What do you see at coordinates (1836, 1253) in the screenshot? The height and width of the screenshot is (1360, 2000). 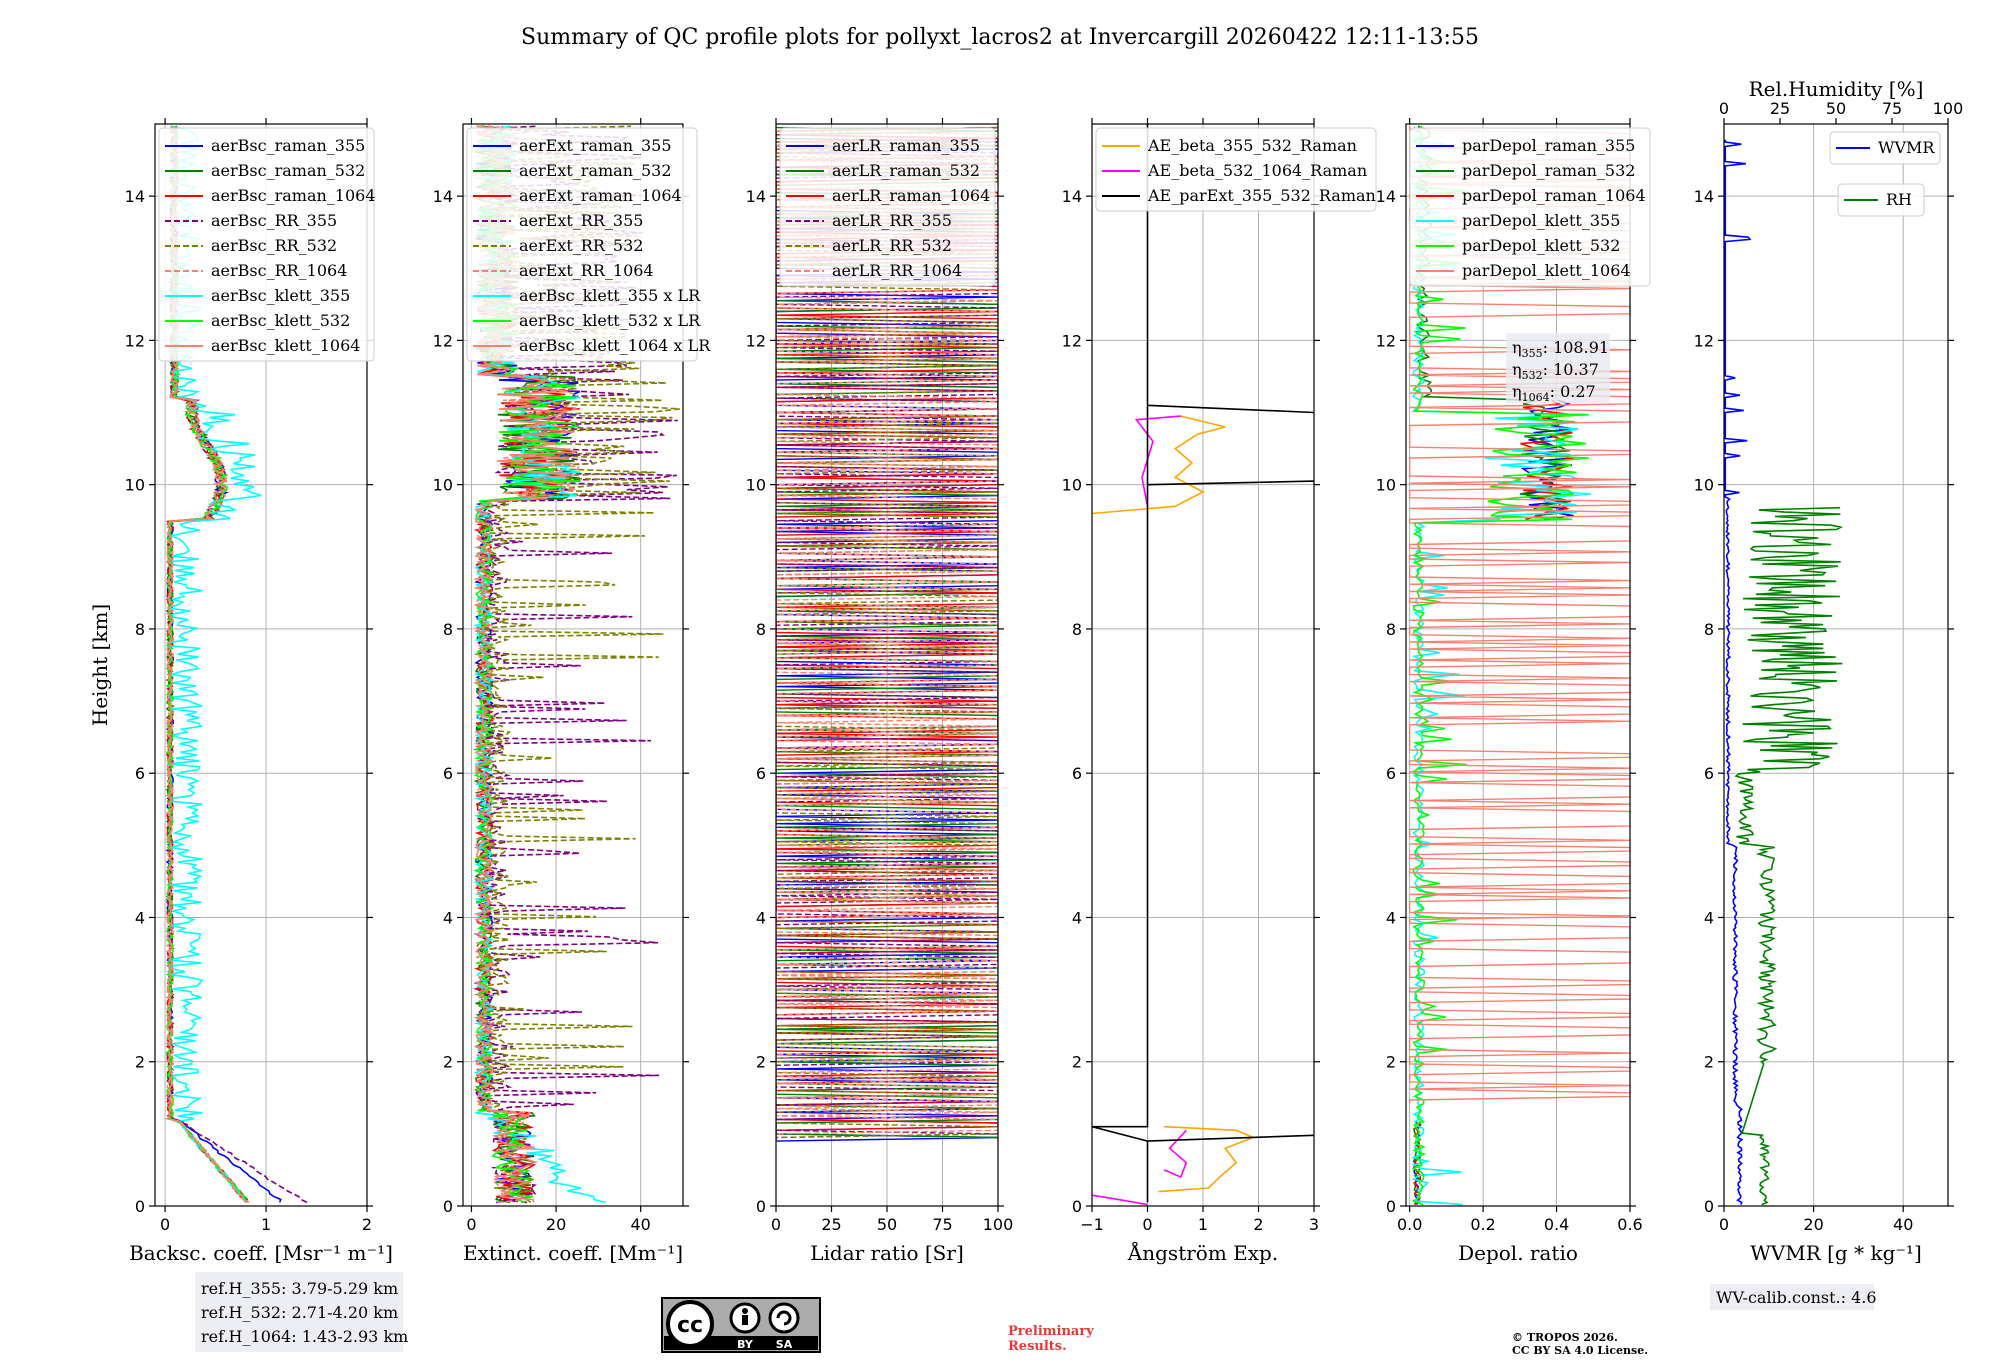 I see `x-axis-label: WVMR [g * kg⁻¹]` at bounding box center [1836, 1253].